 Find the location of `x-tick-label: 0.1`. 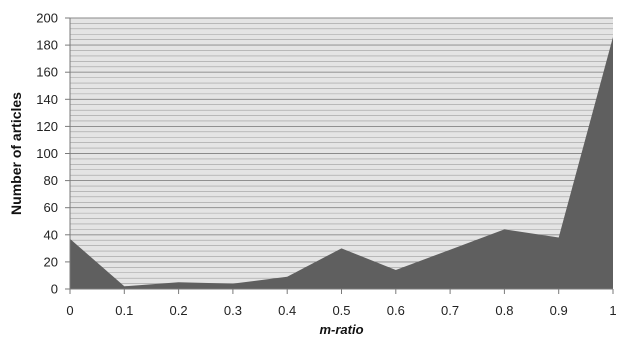

x-tick-label: 0.1 is located at coordinates (124, 310).